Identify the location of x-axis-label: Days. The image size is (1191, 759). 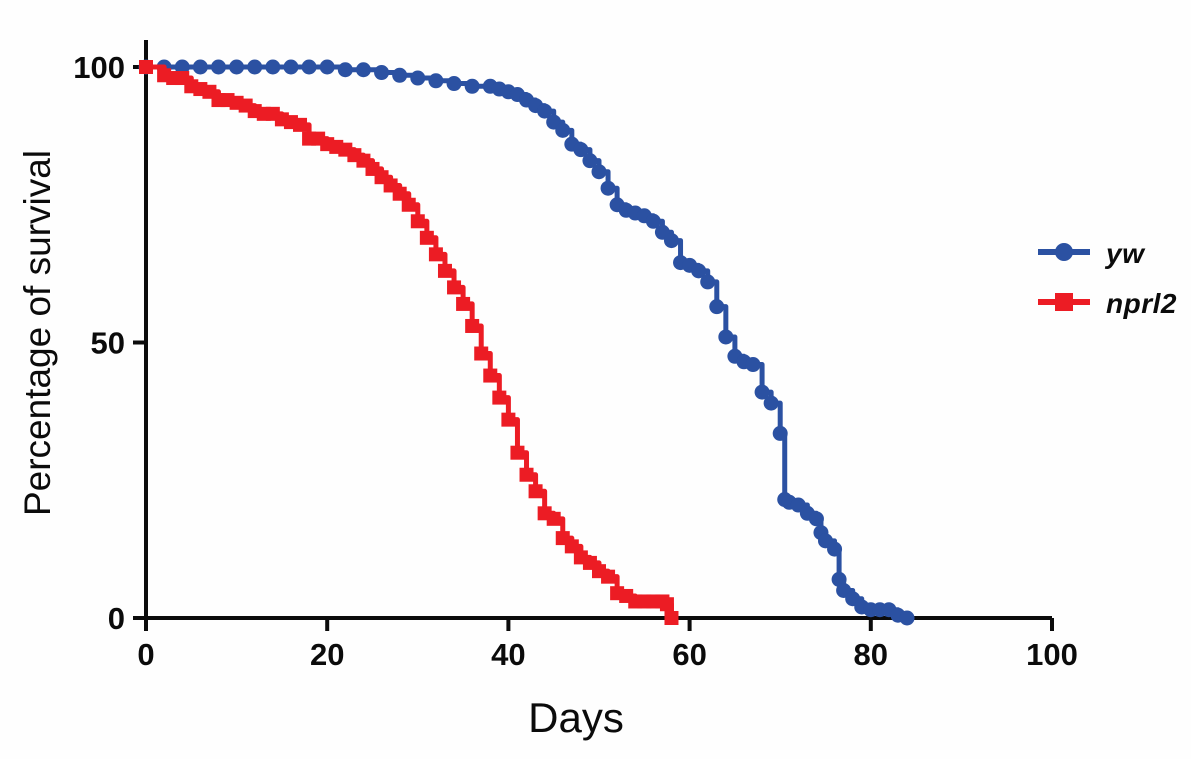
(576, 717).